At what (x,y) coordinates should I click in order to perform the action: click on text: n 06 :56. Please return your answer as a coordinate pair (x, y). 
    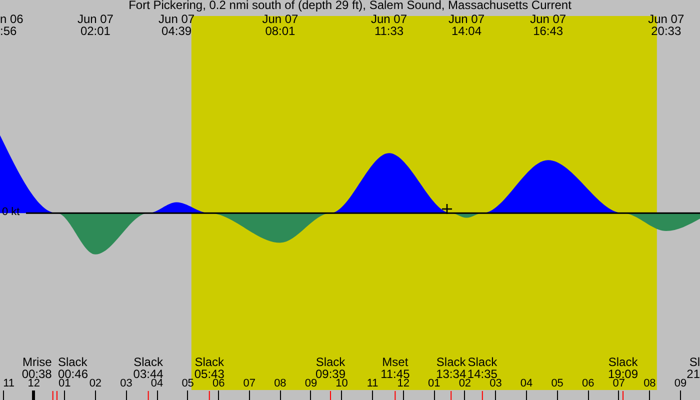
    Looking at the image, I should click on (12, 25).